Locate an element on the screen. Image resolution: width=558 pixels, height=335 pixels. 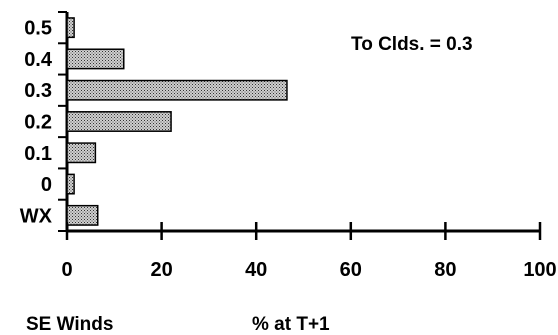
annotation-text: To Clds. = 0.3 is located at coordinates (412, 44).